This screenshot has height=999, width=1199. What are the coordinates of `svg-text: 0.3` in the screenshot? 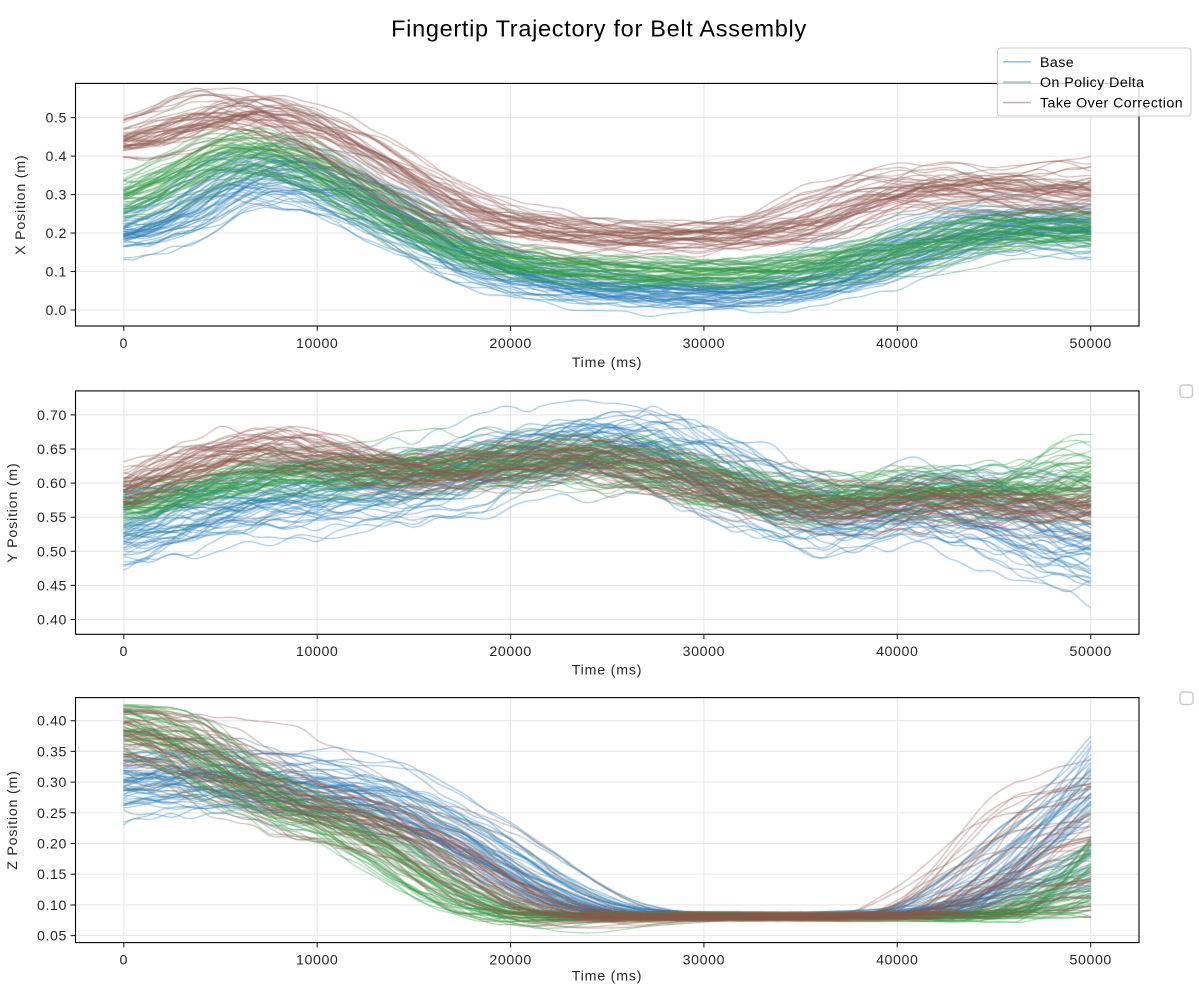 It's located at (56, 196).